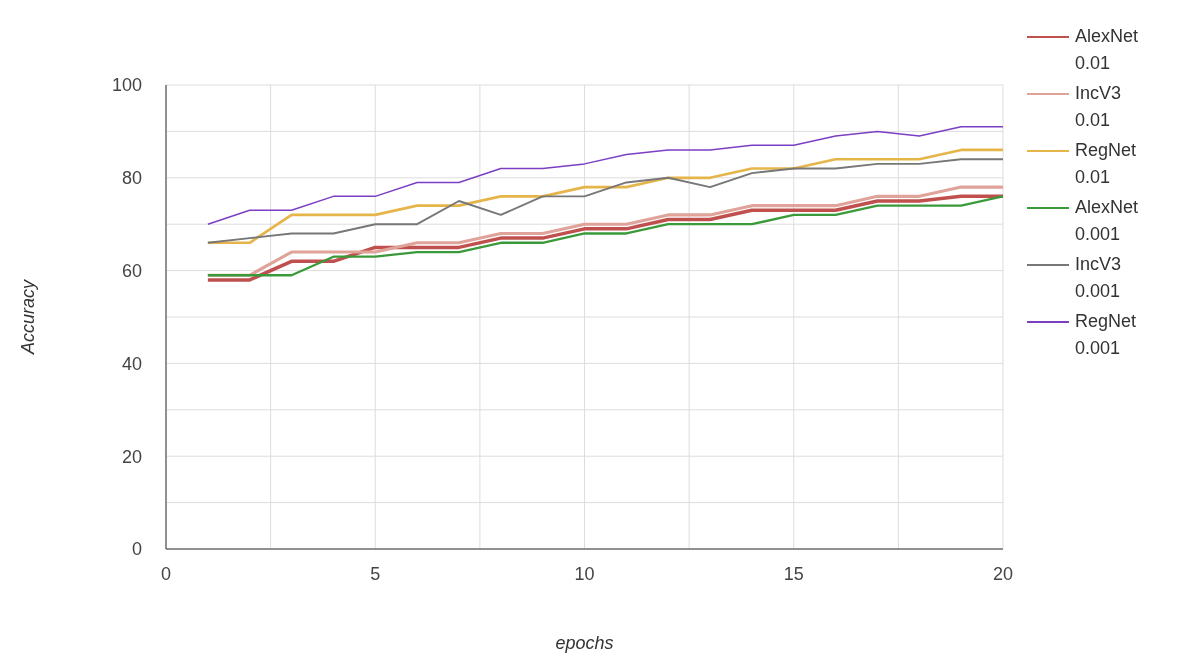 The height and width of the screenshot is (669, 1196). Describe the element at coordinates (1106, 164) in the screenshot. I see `legend-label: RegNet 0.01` at that location.